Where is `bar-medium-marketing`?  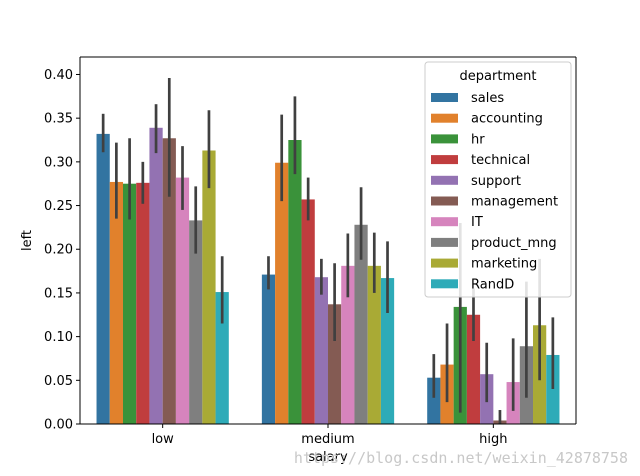 bar-medium-marketing is located at coordinates (374, 344).